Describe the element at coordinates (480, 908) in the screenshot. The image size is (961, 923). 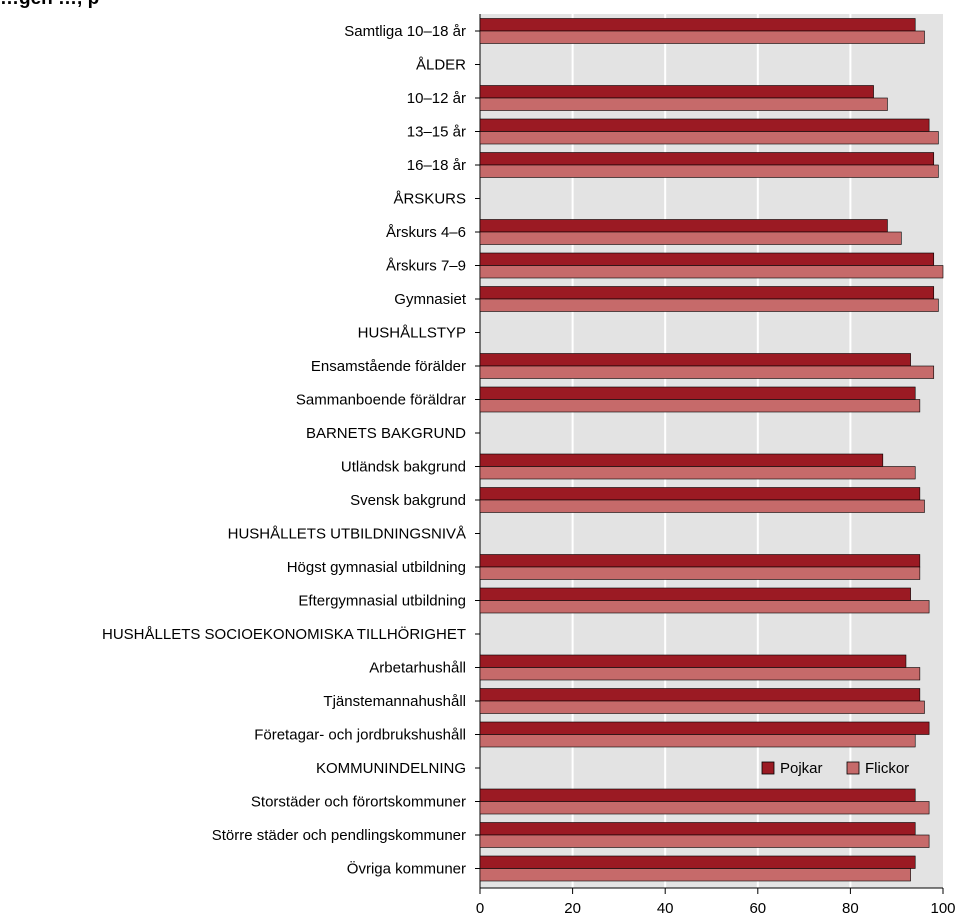
I see `x-tick-label: 0` at that location.